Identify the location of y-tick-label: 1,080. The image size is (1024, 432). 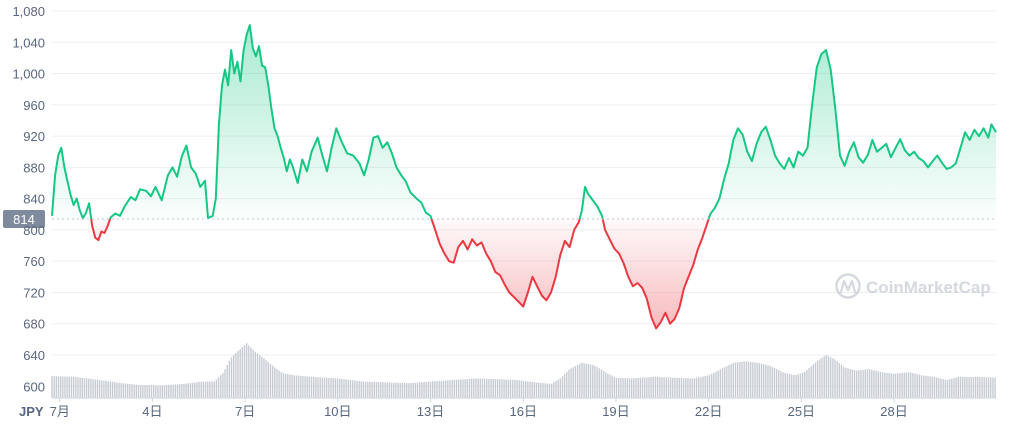
(28, 11).